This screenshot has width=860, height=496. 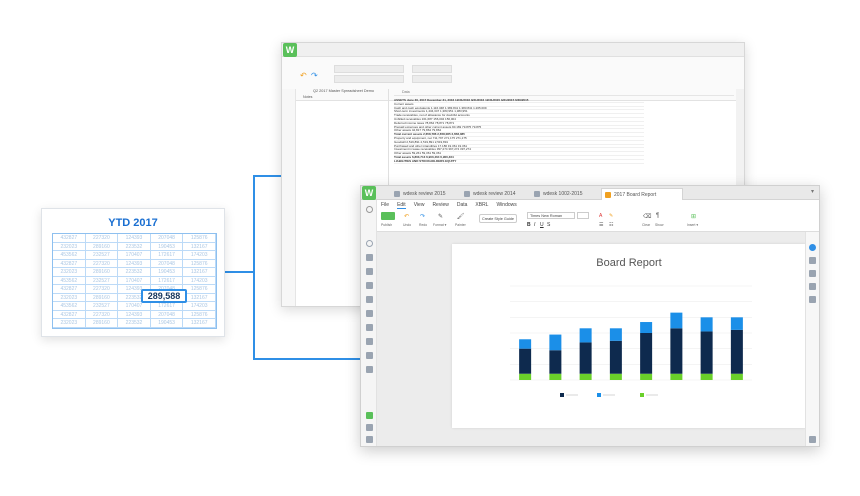 I want to click on history-icon, so click(x=812, y=260).